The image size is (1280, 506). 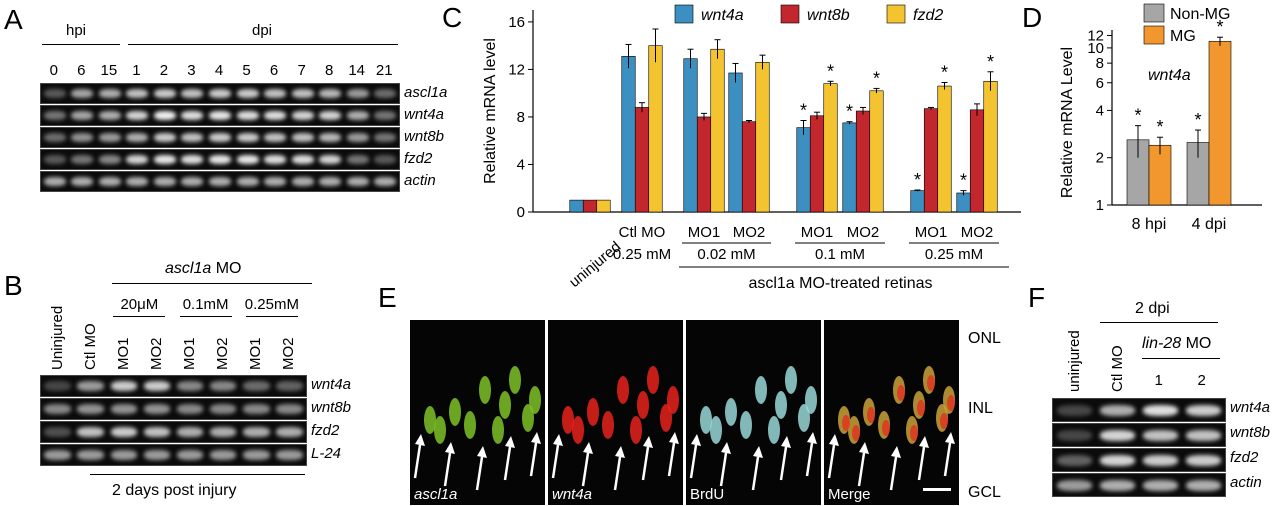 I want to click on panel-b-mo-title: ascl1a MO, so click(x=203, y=269).